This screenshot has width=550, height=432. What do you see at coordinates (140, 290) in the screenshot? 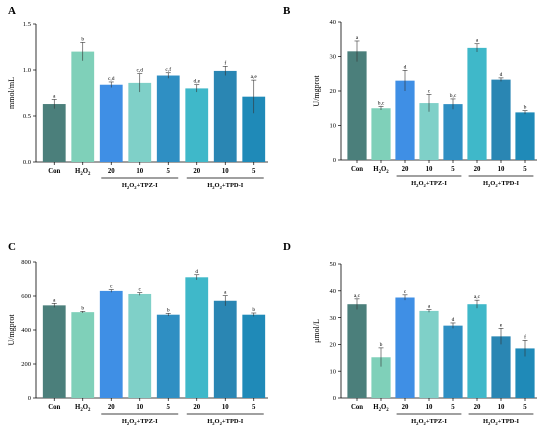
I see `significance-label-c-3: c` at bounding box center [140, 290].